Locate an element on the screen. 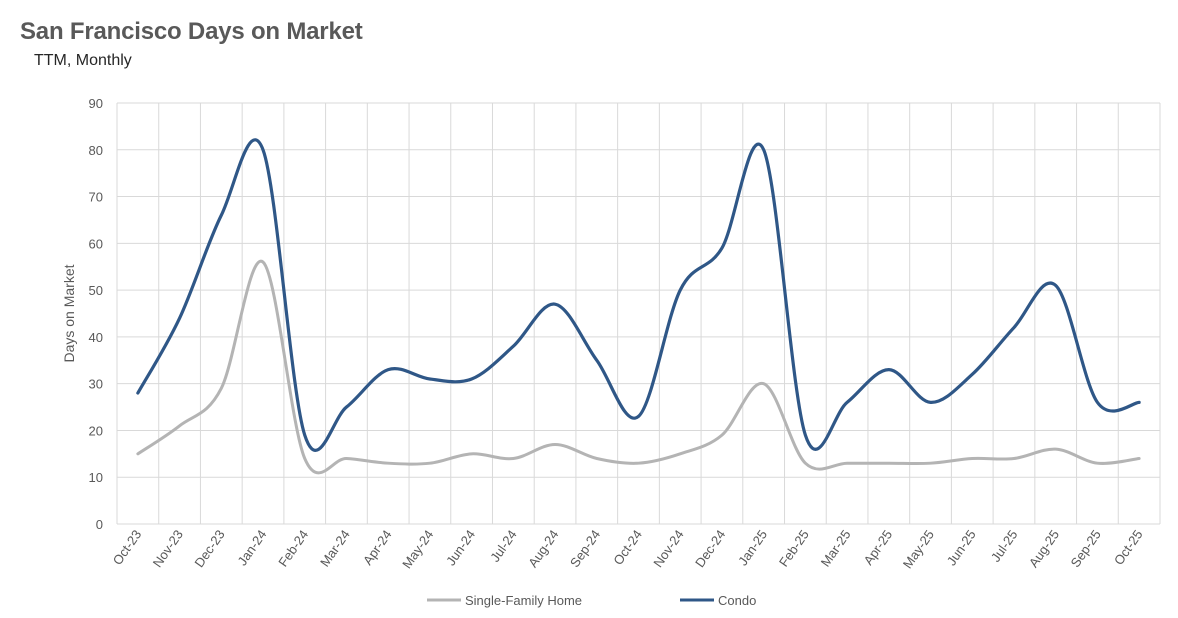 The height and width of the screenshot is (618, 1178). legend-label-single-family-home: Single-Family Home is located at coordinates (523, 600).